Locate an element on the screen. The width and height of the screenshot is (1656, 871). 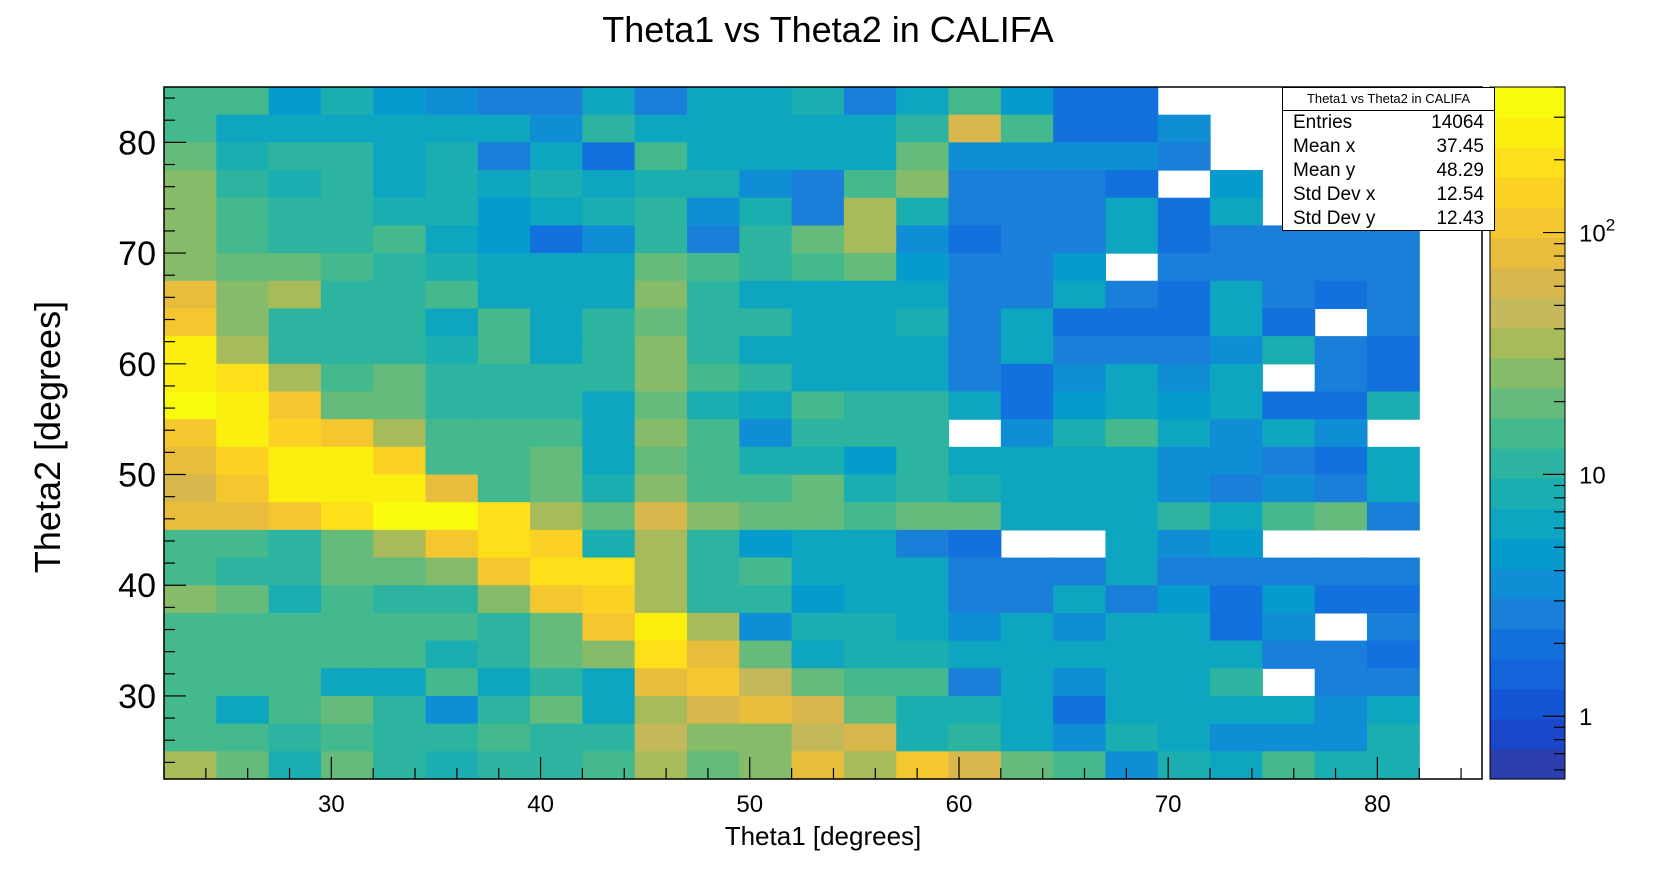
stats-value: 14064 is located at coordinates (1457, 122).